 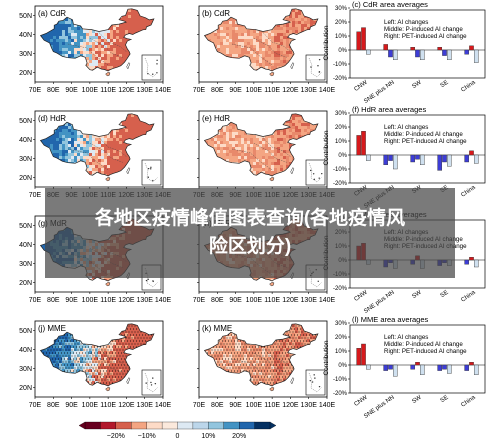 What do you see at coordinates (341, 324) in the screenshot?
I see `y-tick-label: 30%` at bounding box center [341, 324].